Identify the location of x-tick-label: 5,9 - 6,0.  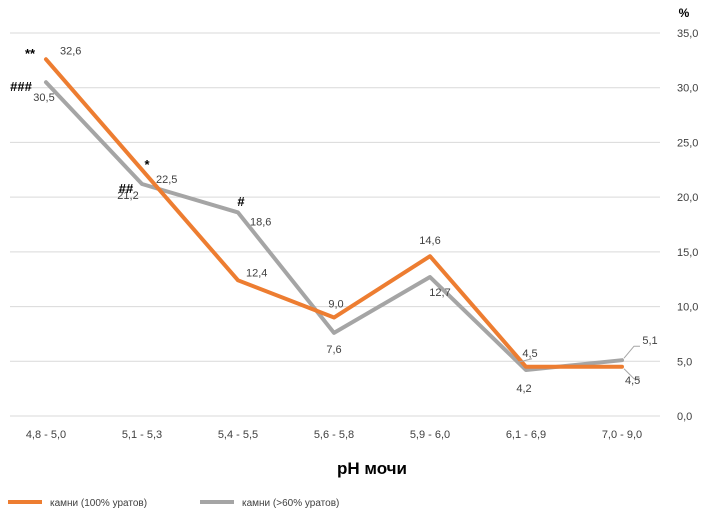
(430, 435).